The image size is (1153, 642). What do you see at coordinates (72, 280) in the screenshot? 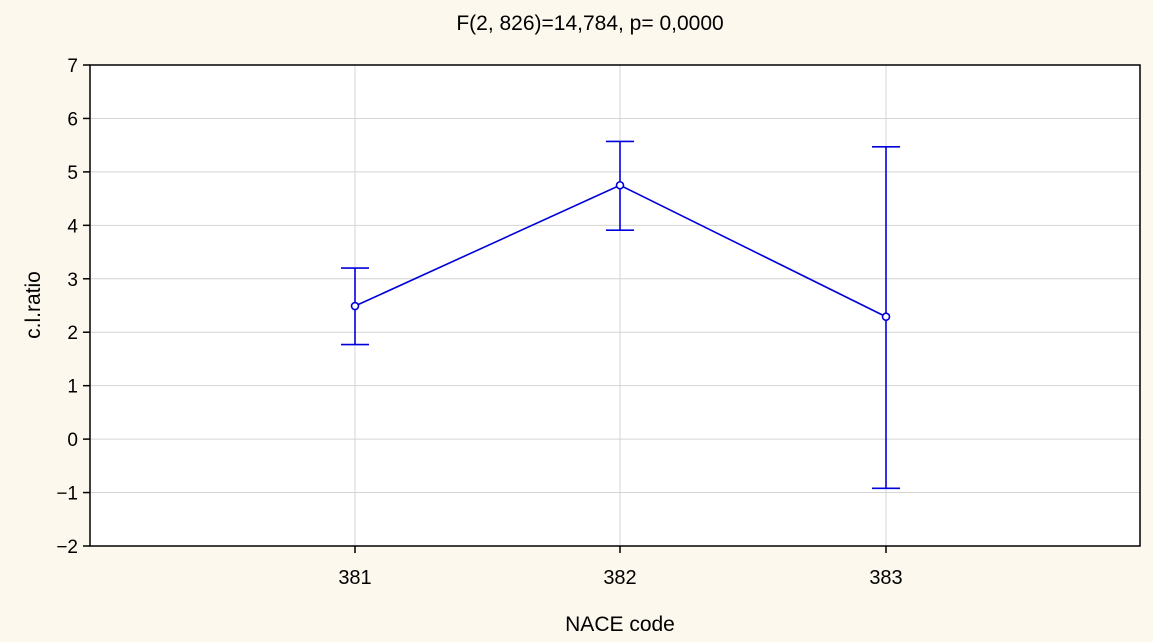
I see `y-tick-label: 3` at bounding box center [72, 280].